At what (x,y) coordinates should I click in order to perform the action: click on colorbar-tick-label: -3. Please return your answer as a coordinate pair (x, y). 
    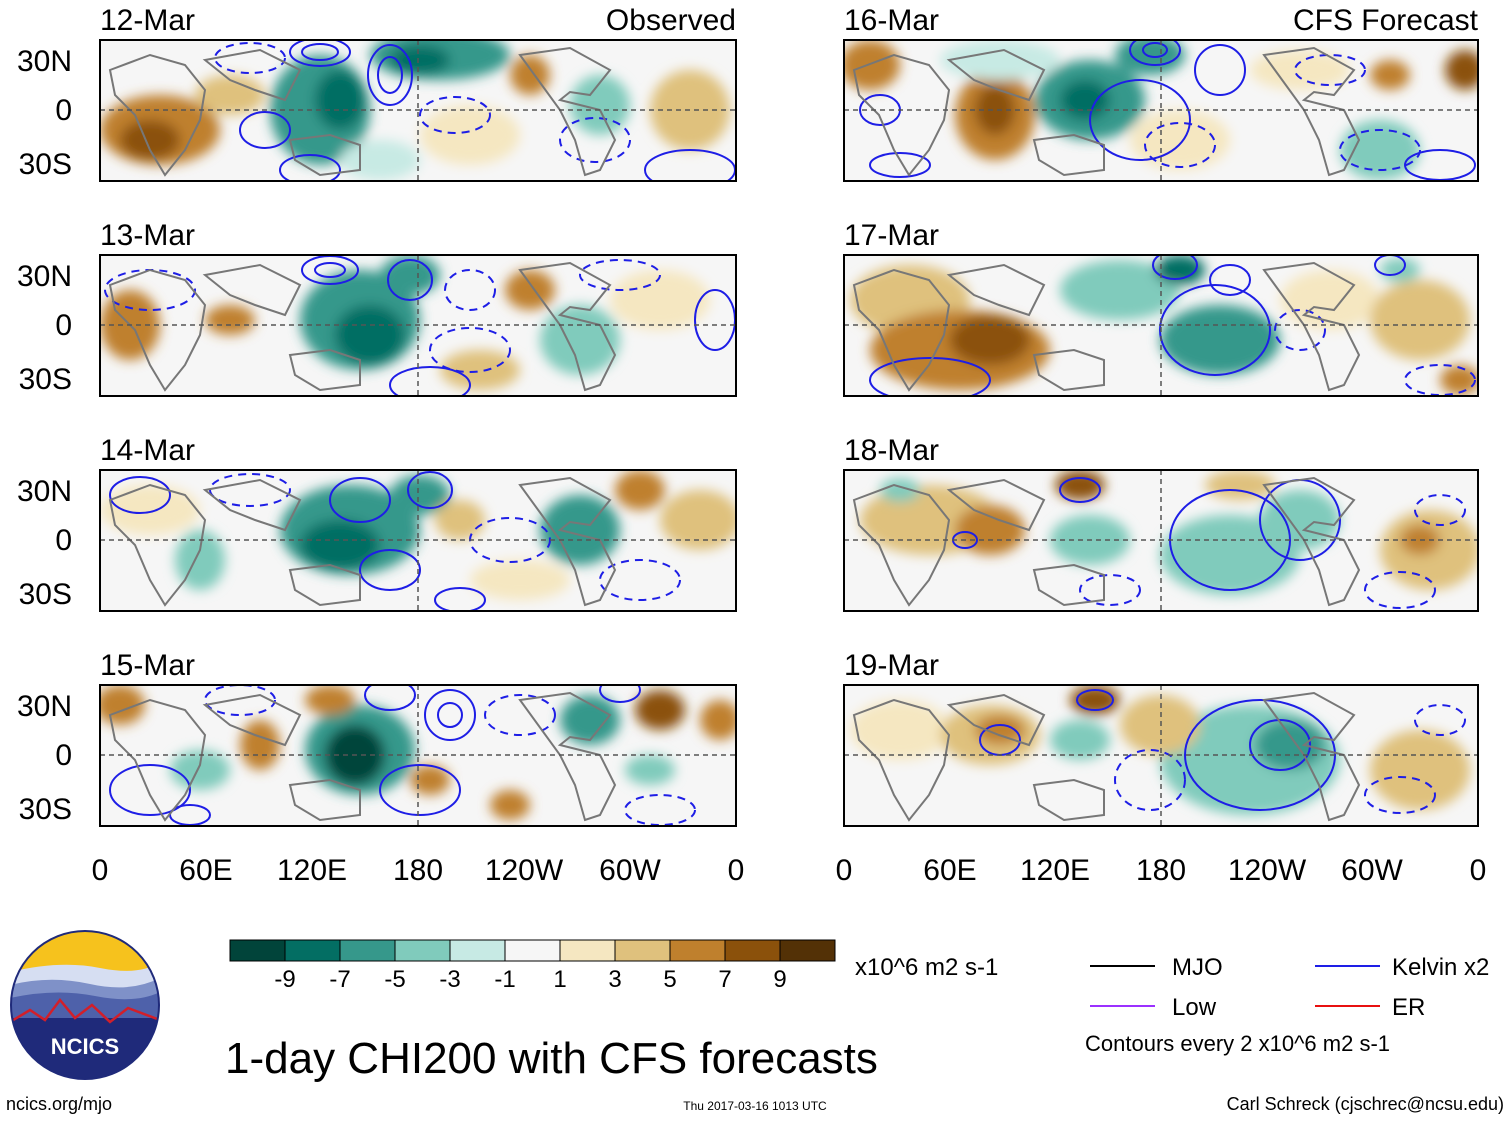
    Looking at the image, I should click on (449, 979).